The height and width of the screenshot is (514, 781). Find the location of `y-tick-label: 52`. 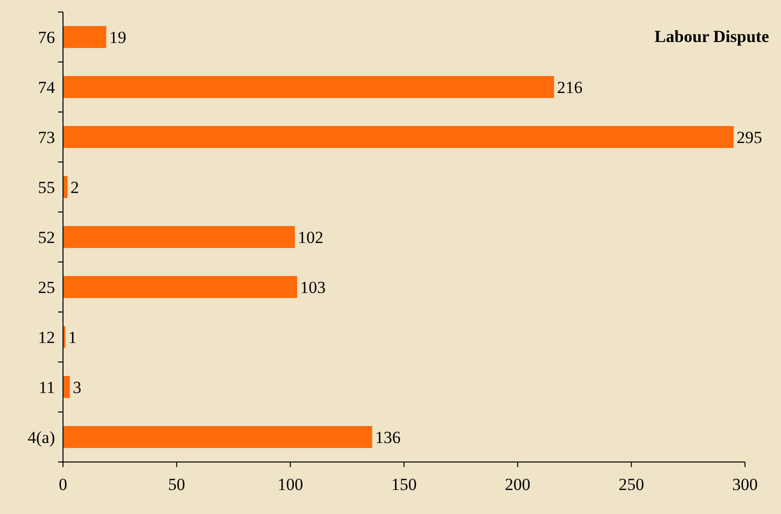

y-tick-label: 52 is located at coordinates (46, 237).